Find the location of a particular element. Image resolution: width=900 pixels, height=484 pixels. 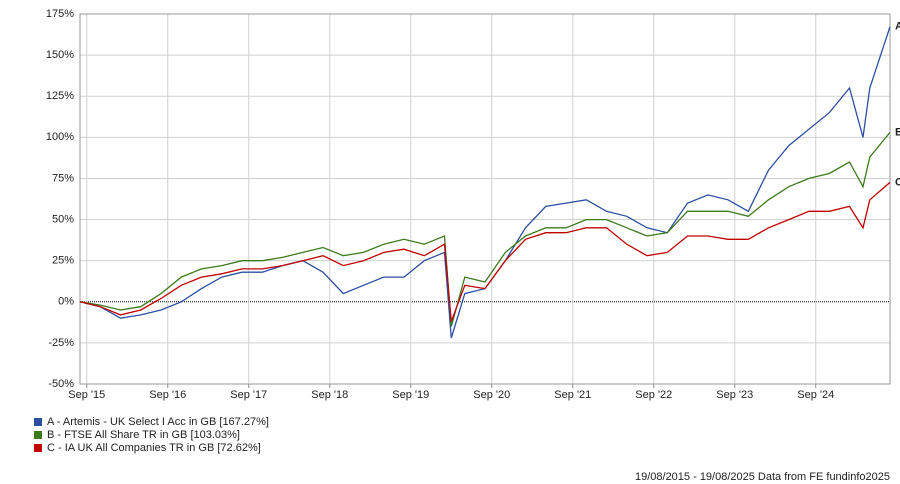

x-tick-label: Sep '20 is located at coordinates (491, 395).